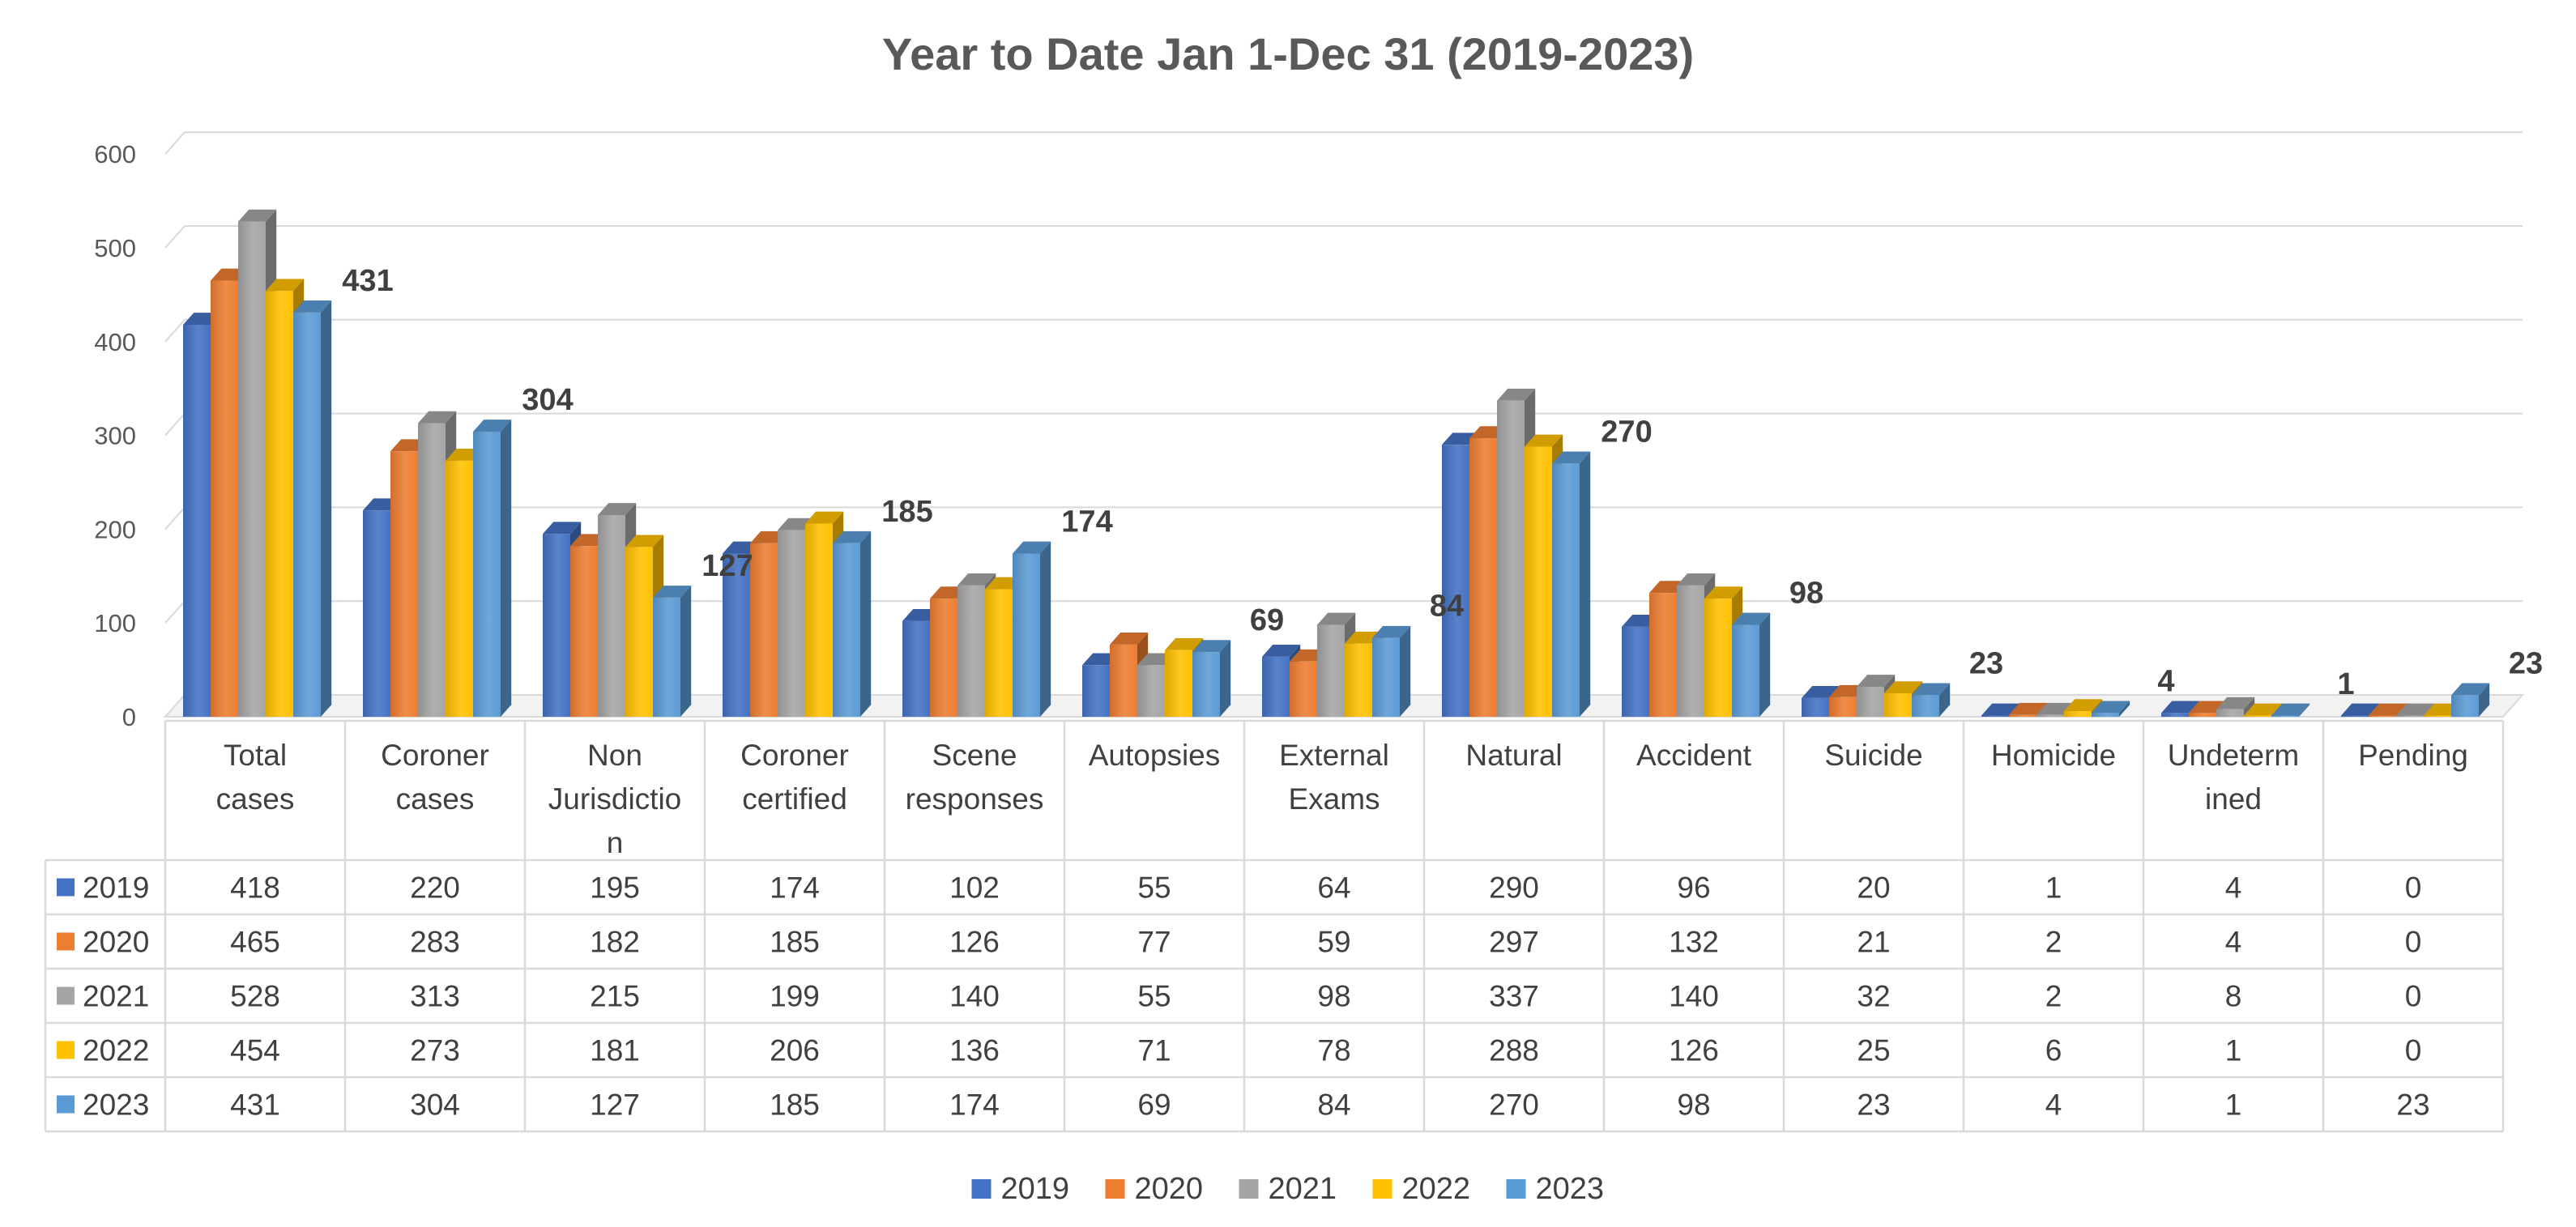  What do you see at coordinates (1334, 756) in the screenshot?
I see `category-label: External` at bounding box center [1334, 756].